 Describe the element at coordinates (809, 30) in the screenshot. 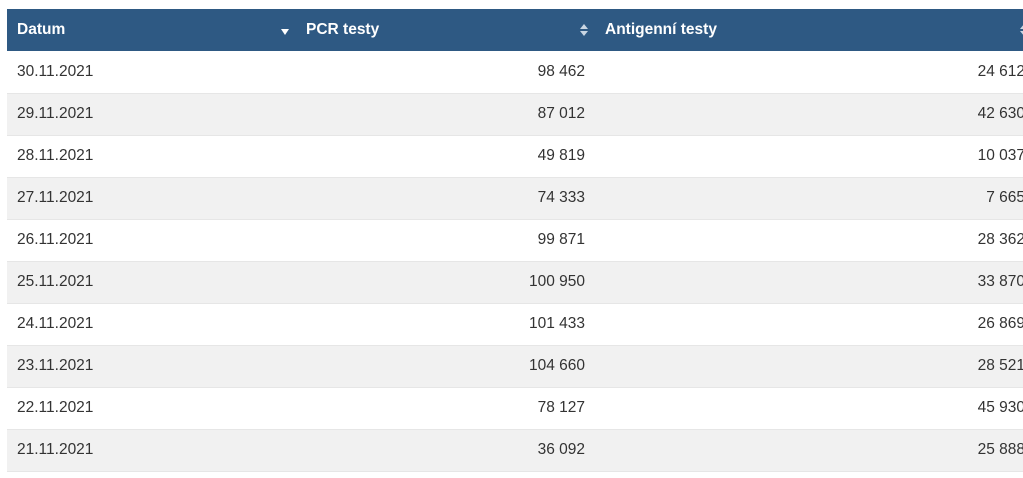

I see `column-header-antigen: Antigenní testy` at that location.